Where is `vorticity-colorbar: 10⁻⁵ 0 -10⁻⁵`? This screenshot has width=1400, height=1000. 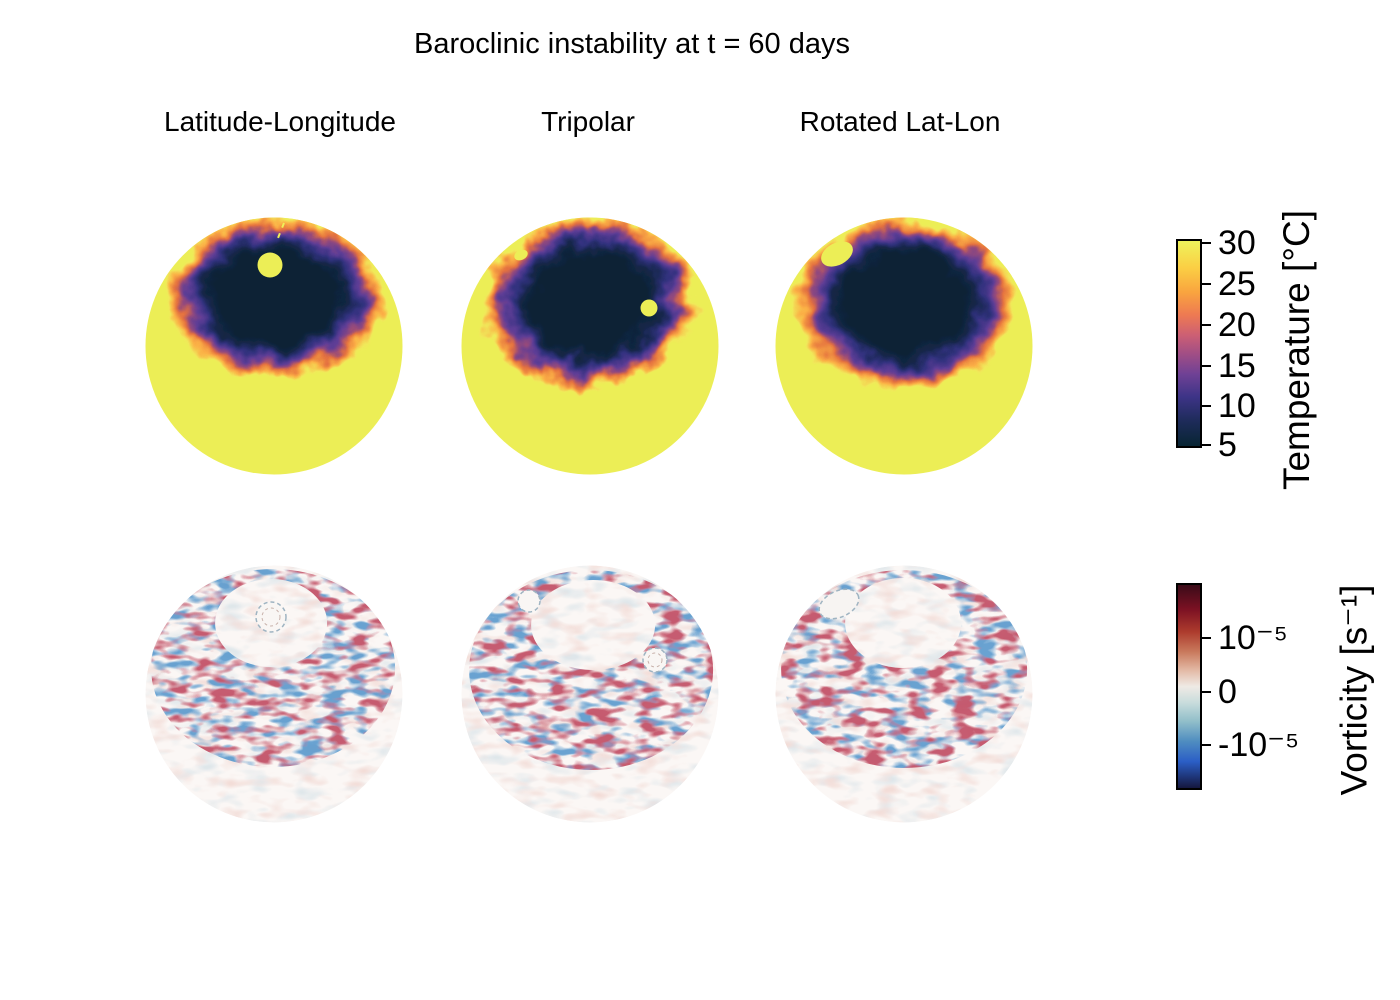 vorticity-colorbar: 10⁻⁵ 0 -10⁻⁵ is located at coordinates (1237, 686).